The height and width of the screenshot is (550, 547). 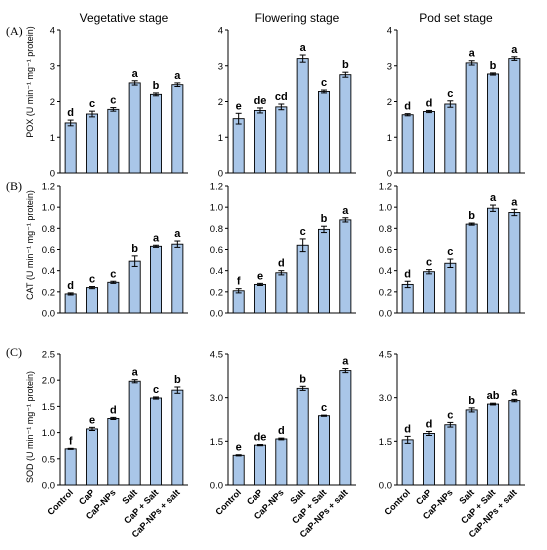 What do you see at coordinates (297, 18) in the screenshot?
I see `stage-title-flowering: Flowering stage` at bounding box center [297, 18].